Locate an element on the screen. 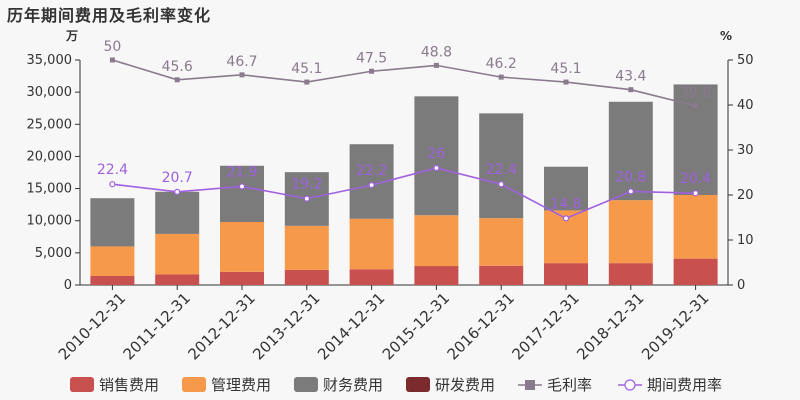 This screenshot has width=800, height=400. data-label: 19.2 is located at coordinates (306, 185).